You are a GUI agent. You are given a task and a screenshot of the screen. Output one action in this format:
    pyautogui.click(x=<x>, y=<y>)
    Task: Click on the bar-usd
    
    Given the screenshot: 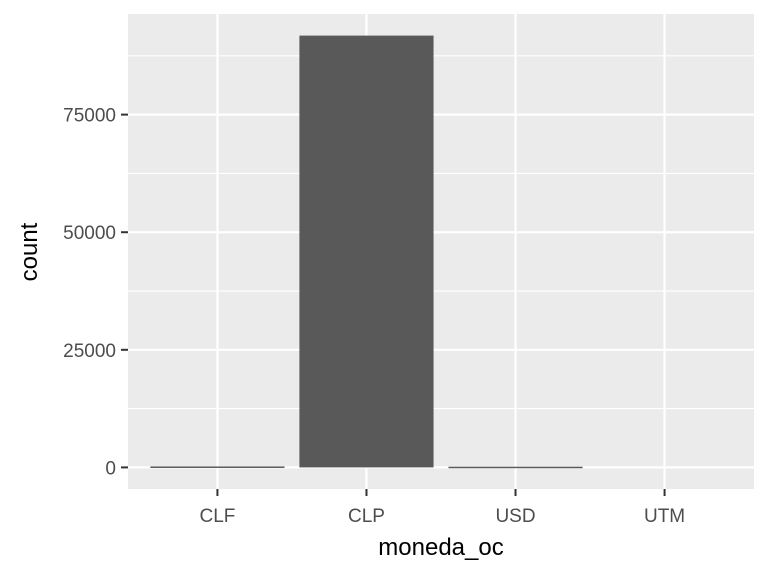 What is the action you would take?
    pyautogui.click(x=515, y=467)
    